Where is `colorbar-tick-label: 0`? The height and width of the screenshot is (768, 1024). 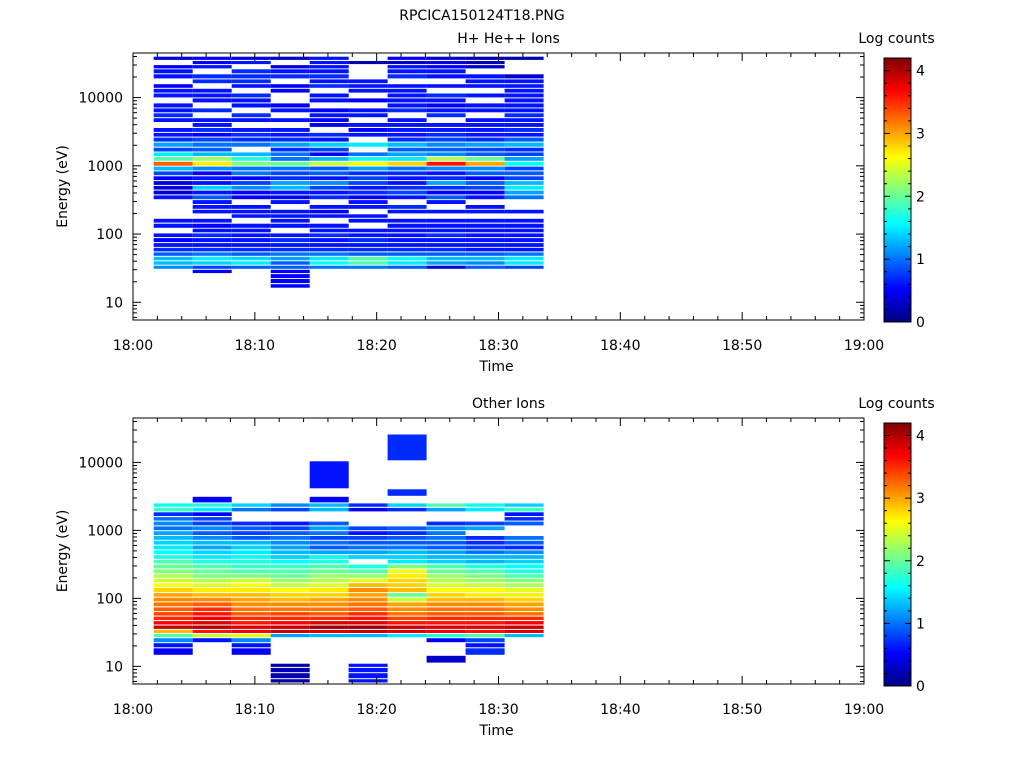
colorbar-tick-label: 0 is located at coordinates (920, 687).